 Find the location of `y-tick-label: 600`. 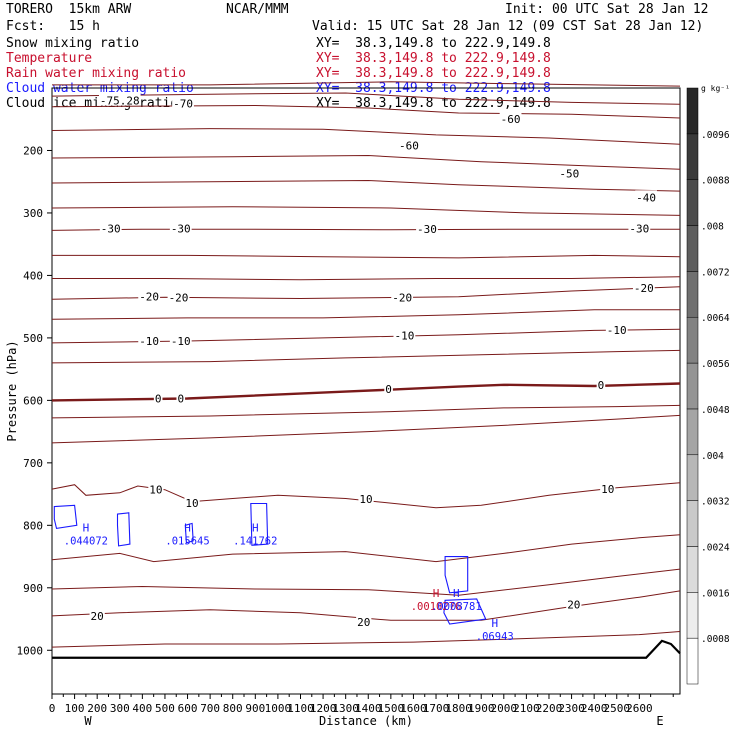

y-tick-label: 600 is located at coordinates (33, 400).